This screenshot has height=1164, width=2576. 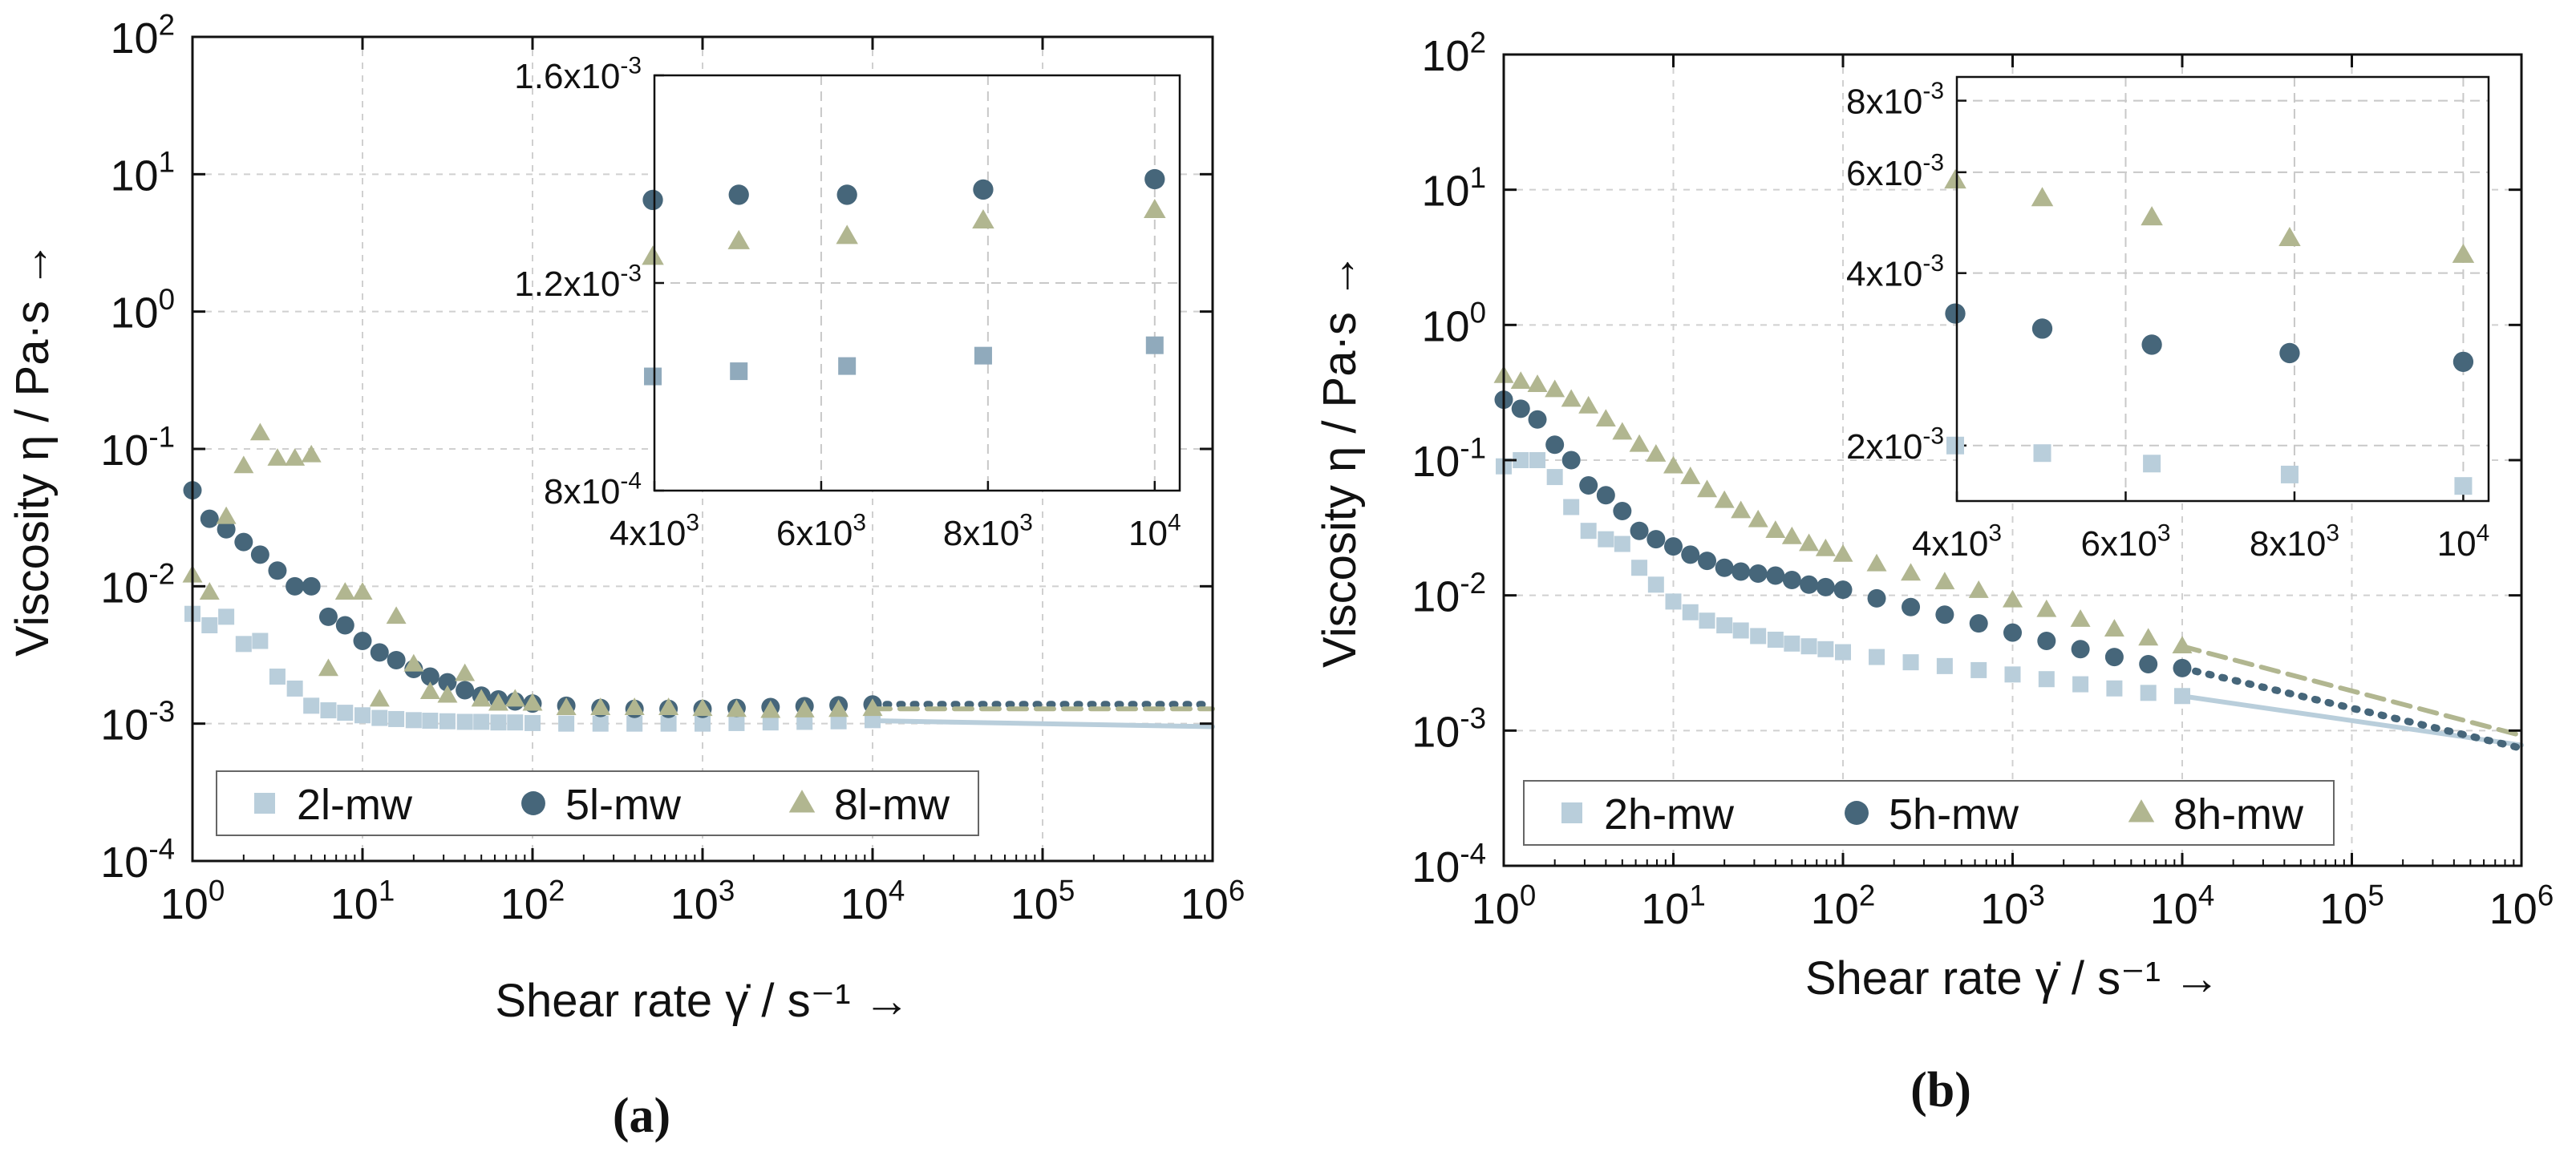 I want to click on x-tick-label: 10¹, so click(x=1674, y=906).